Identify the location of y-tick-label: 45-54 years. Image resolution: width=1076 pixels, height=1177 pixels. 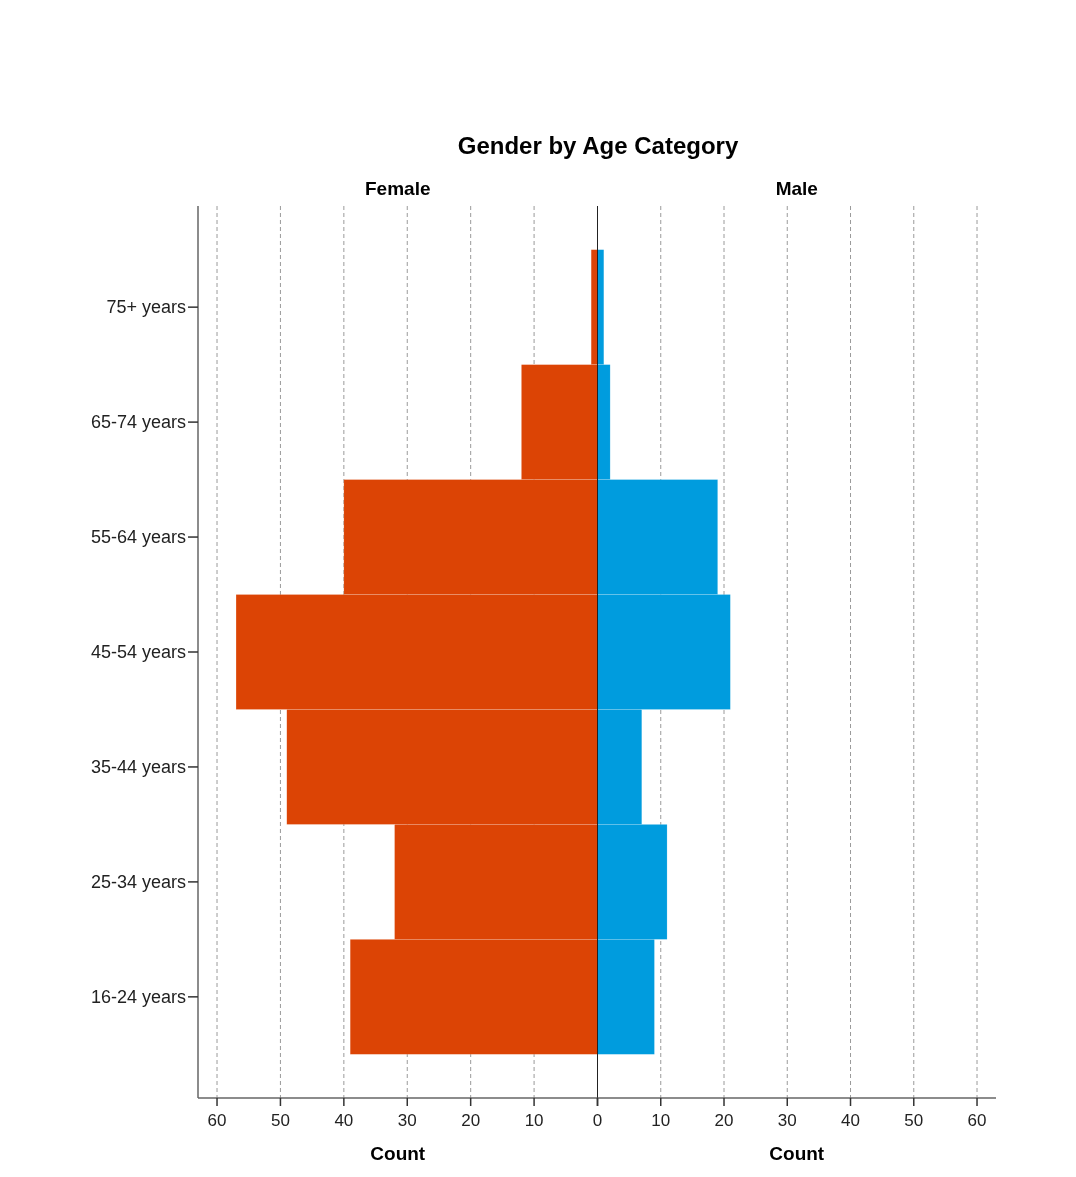
(138, 652).